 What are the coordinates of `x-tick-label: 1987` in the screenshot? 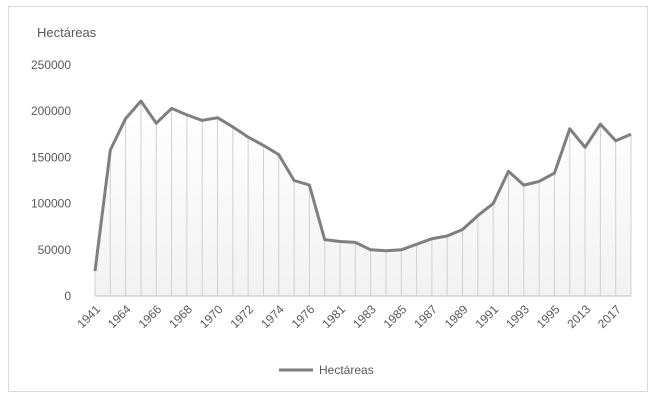 It's located at (425, 316).